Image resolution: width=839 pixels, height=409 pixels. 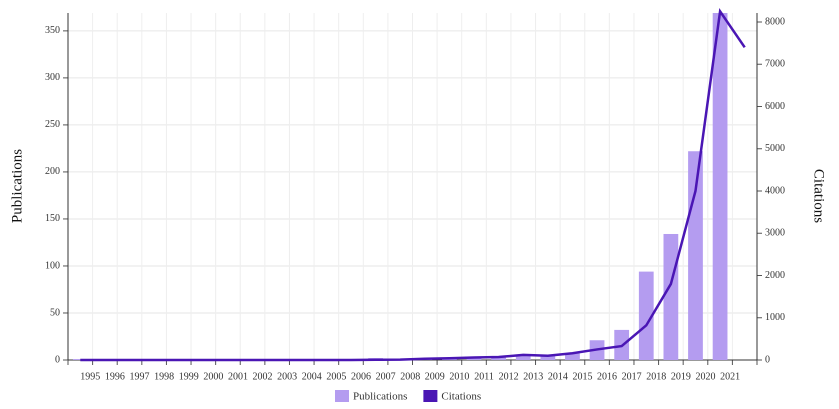 What do you see at coordinates (435, 376) in the screenshot?
I see `x-tick-label: 2009` at bounding box center [435, 376].